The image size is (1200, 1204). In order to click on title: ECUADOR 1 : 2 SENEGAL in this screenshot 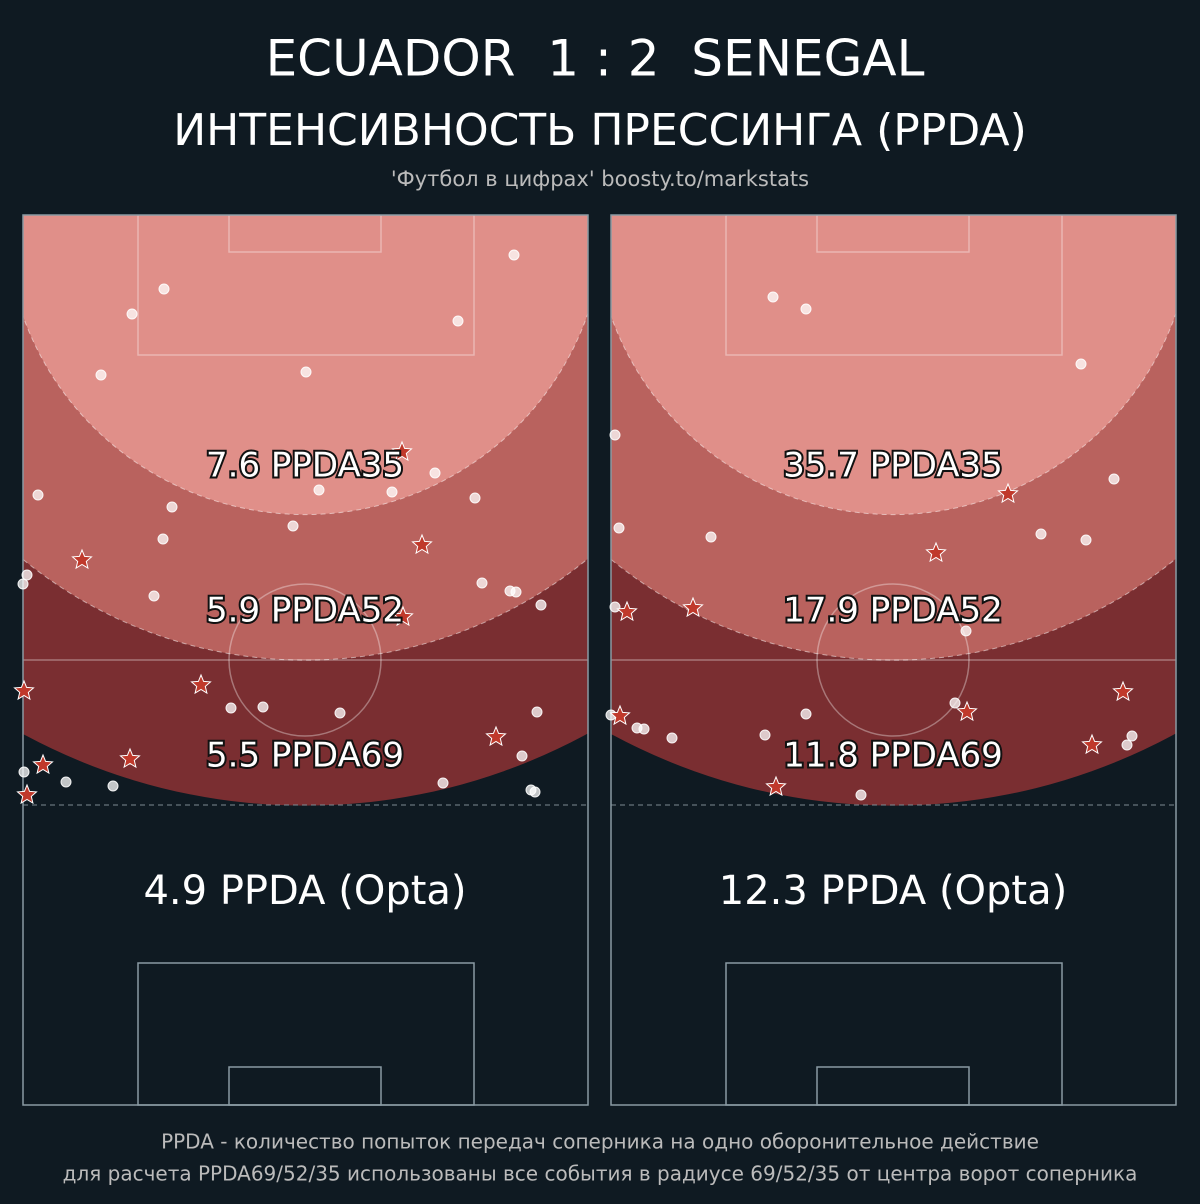, I will do `click(595, 59)`.